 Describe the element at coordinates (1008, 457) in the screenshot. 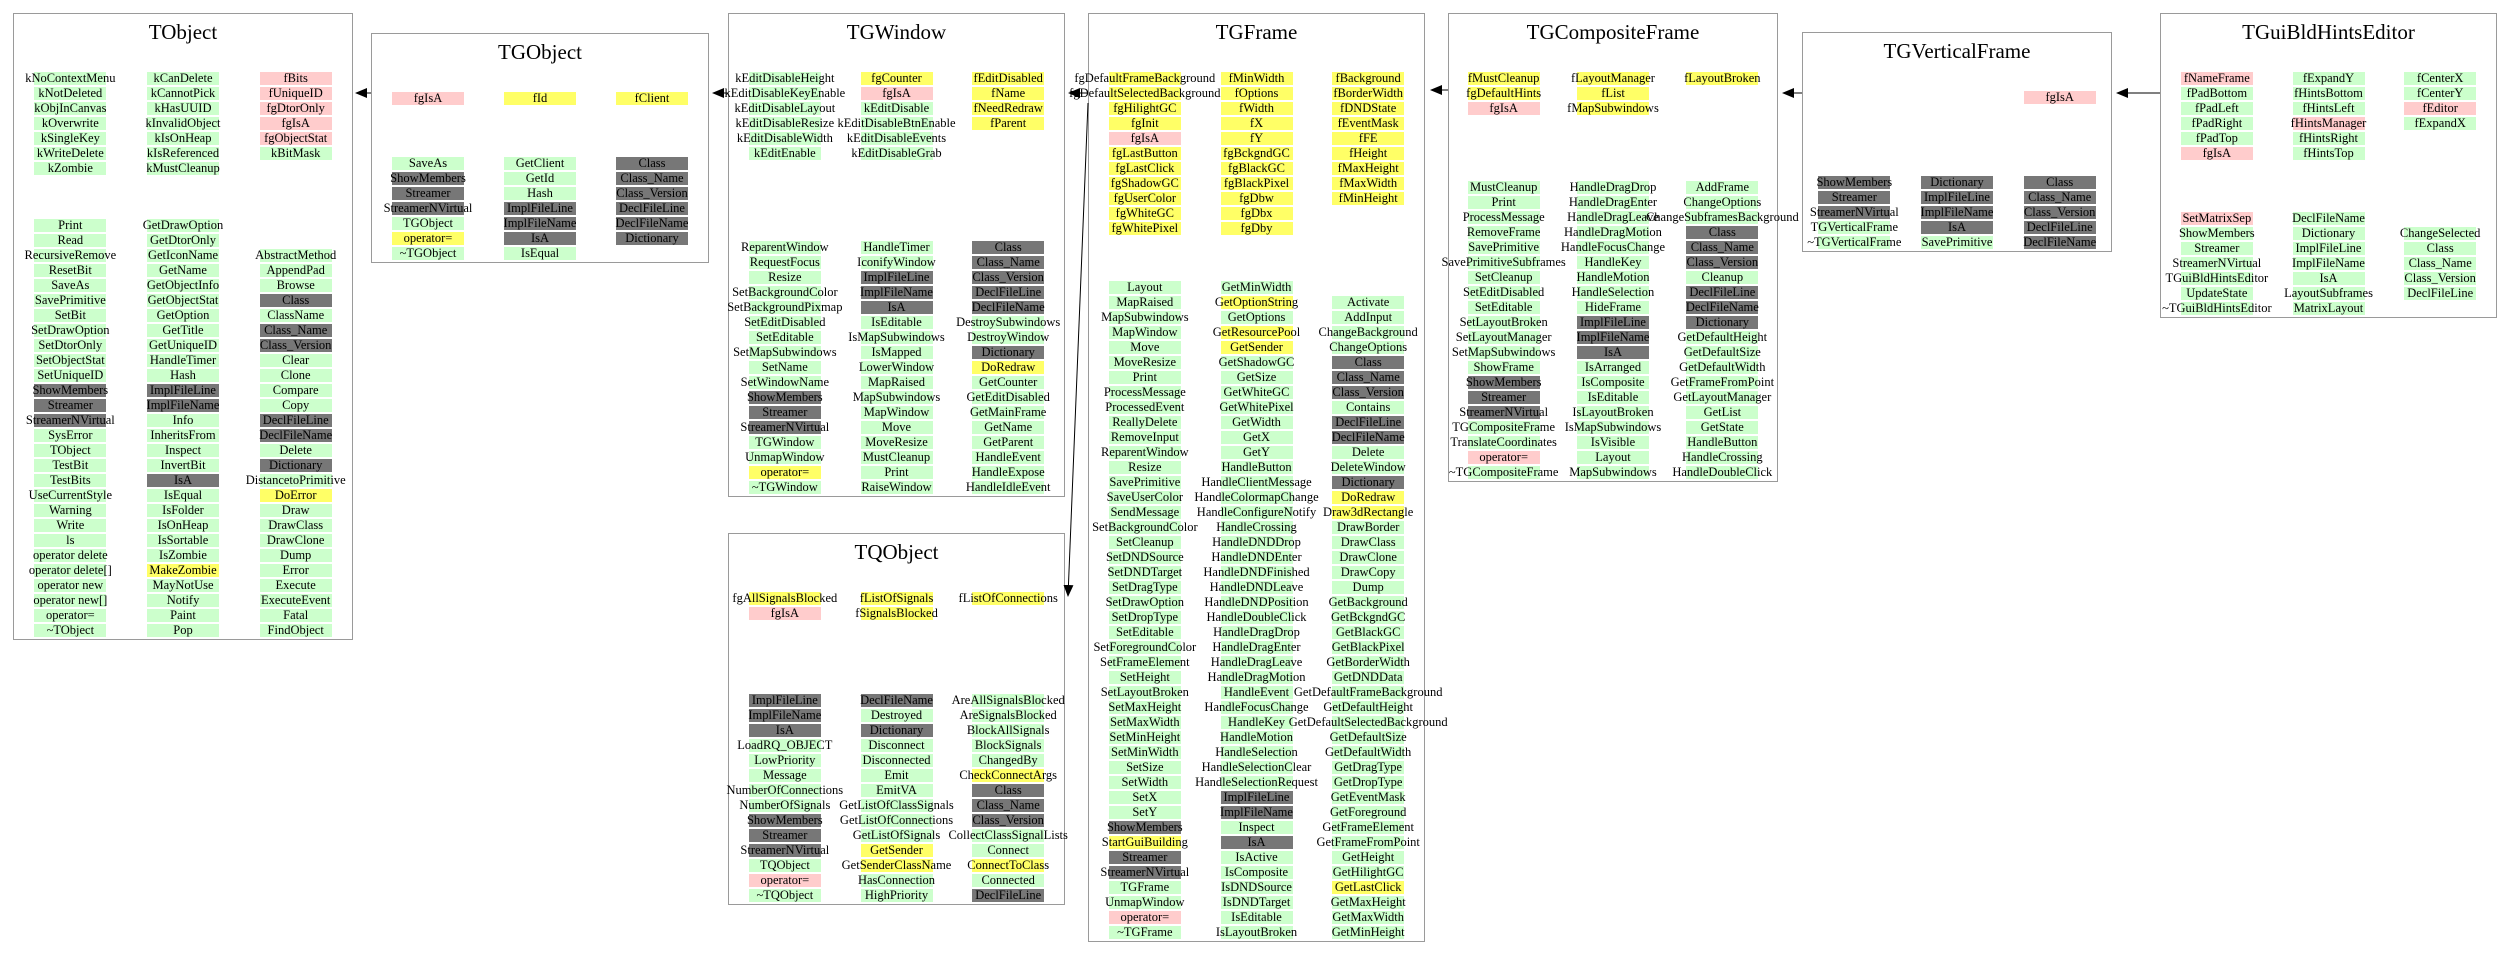

I see `method-handleevent: HandleEvent` at that location.